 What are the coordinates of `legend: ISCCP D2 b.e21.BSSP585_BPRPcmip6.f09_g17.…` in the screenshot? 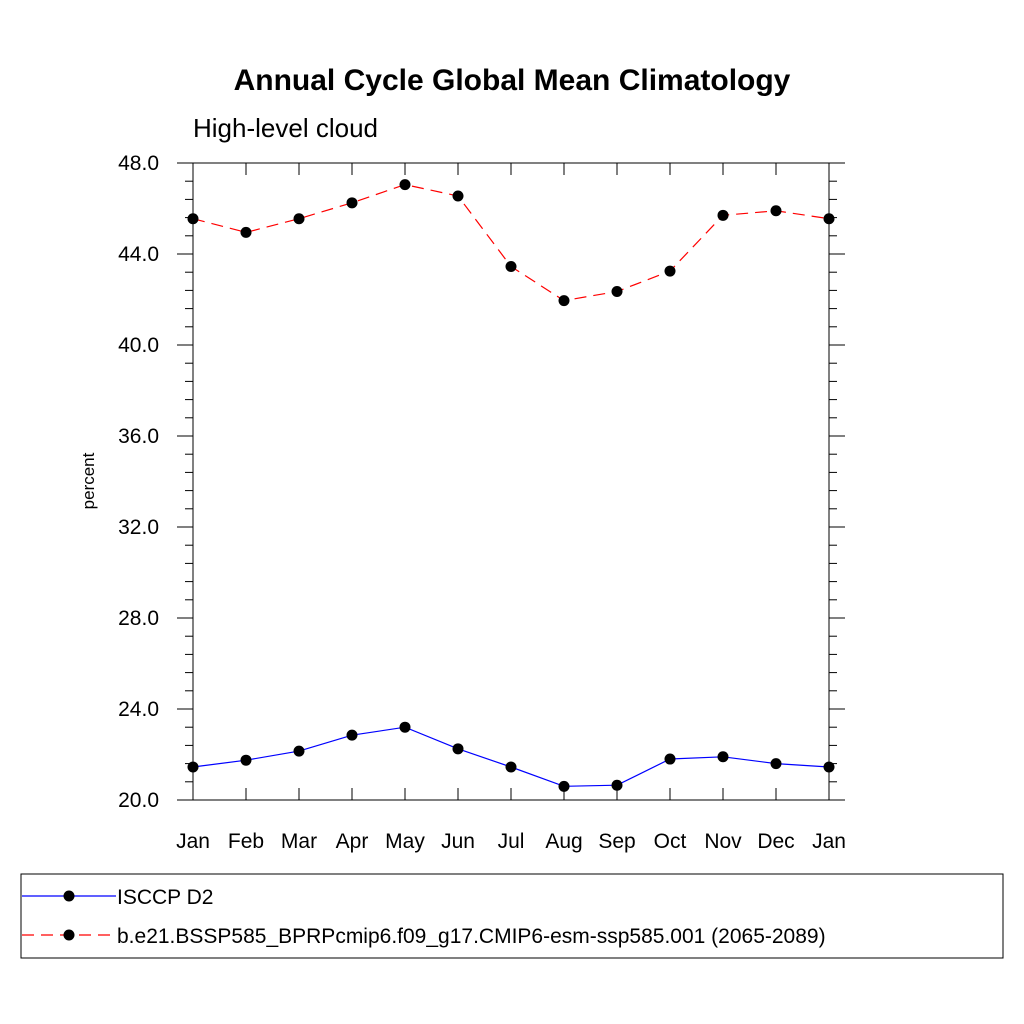 It's located at (424, 917).